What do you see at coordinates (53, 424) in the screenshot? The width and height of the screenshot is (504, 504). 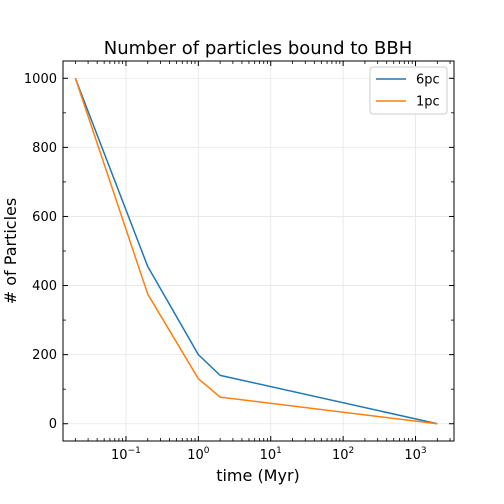 I see `y-tick-label: 0` at bounding box center [53, 424].